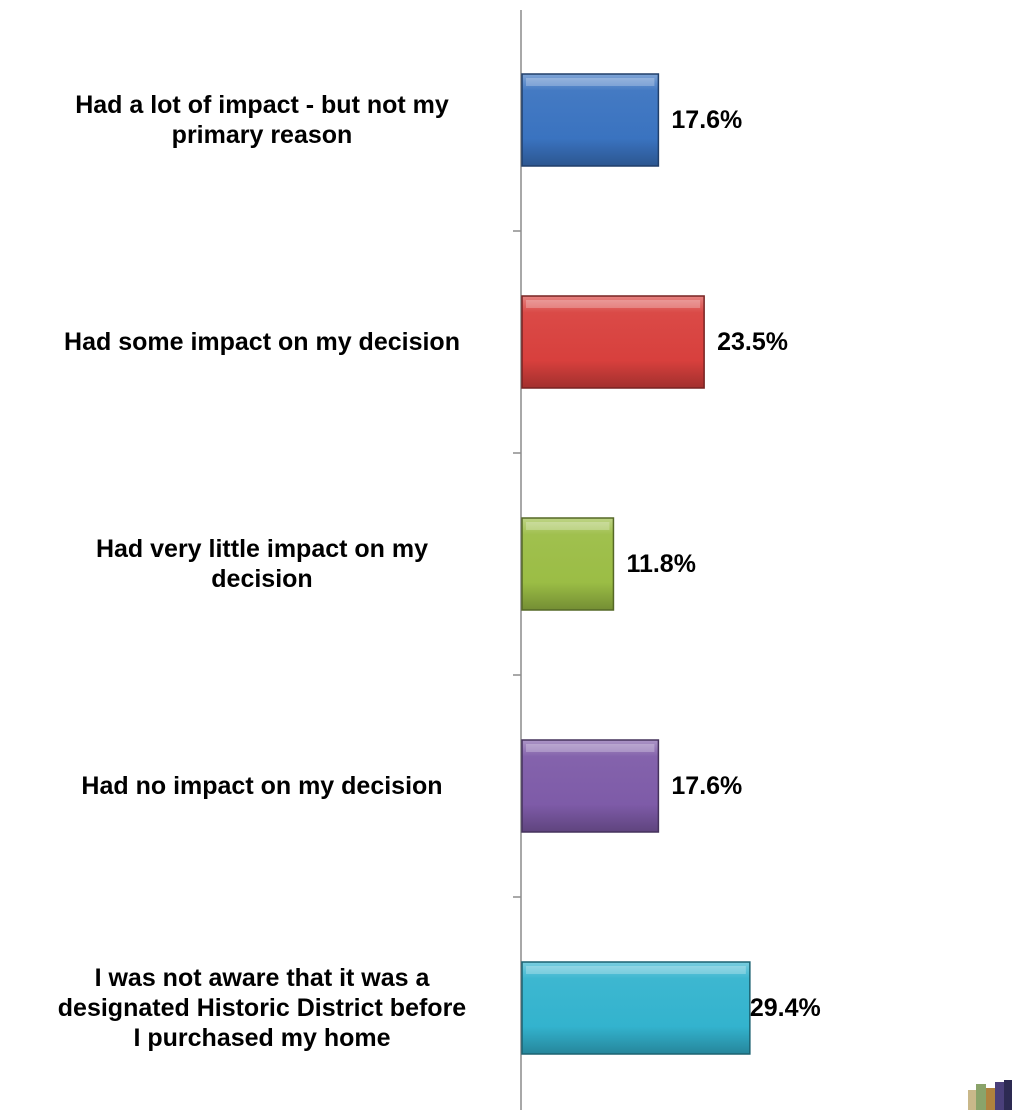 The image size is (1012, 1110). I want to click on value-label: 23.5%, so click(753, 342).